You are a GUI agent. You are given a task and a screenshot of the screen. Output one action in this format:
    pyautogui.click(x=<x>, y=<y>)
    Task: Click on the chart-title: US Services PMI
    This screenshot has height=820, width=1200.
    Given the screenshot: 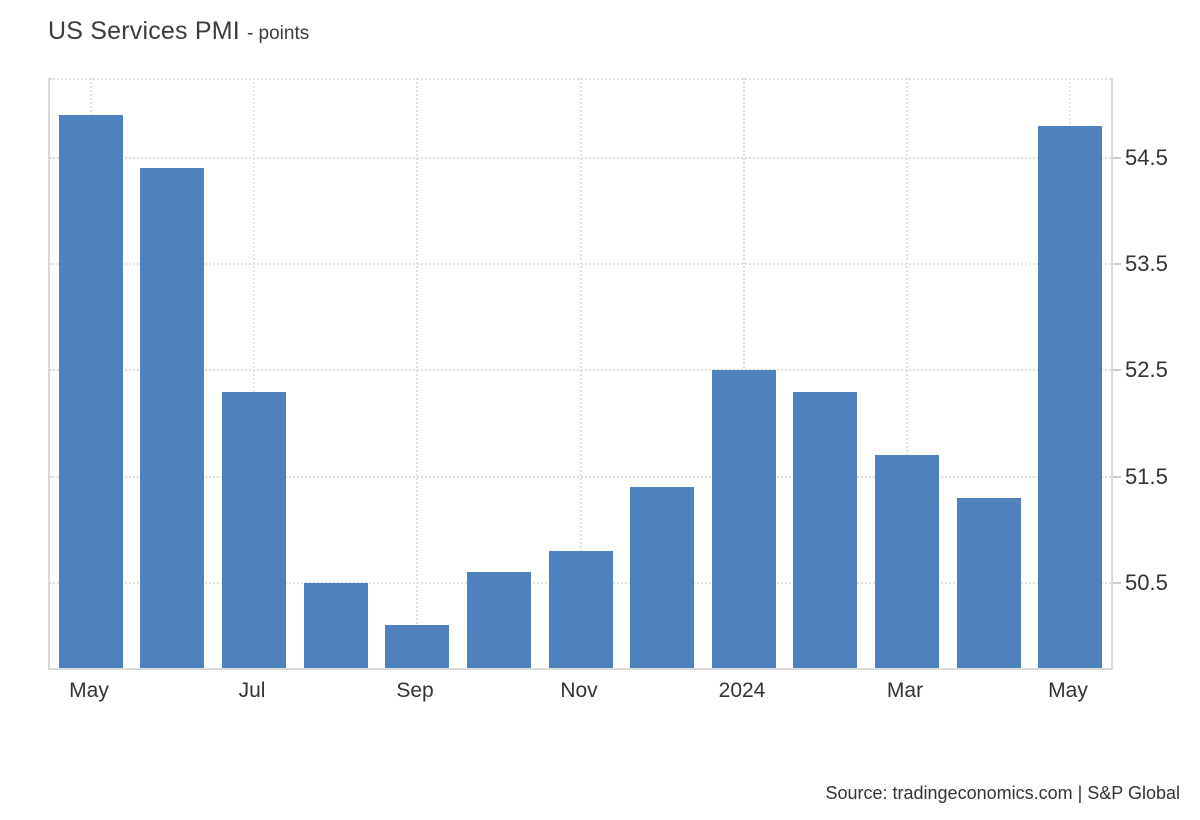 What is the action you would take?
    pyautogui.click(x=144, y=31)
    